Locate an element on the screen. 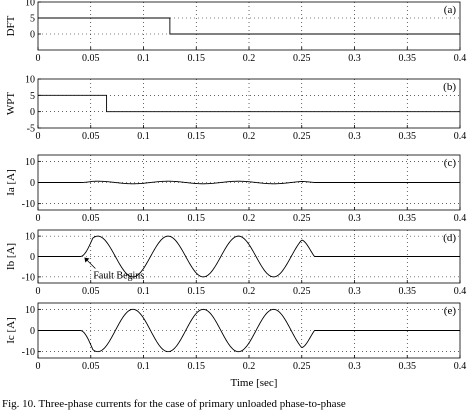  y-tick-label: -5 is located at coordinates (31, 129).